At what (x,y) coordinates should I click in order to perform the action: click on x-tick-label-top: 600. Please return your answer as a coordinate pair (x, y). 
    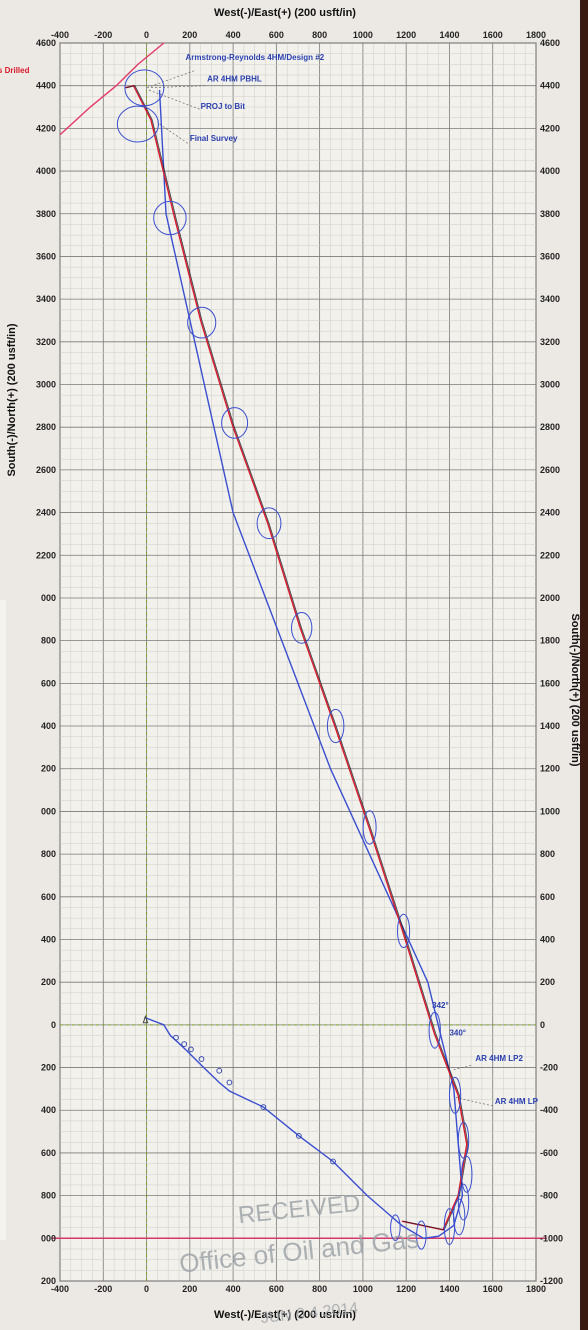
    Looking at the image, I should click on (276, 35).